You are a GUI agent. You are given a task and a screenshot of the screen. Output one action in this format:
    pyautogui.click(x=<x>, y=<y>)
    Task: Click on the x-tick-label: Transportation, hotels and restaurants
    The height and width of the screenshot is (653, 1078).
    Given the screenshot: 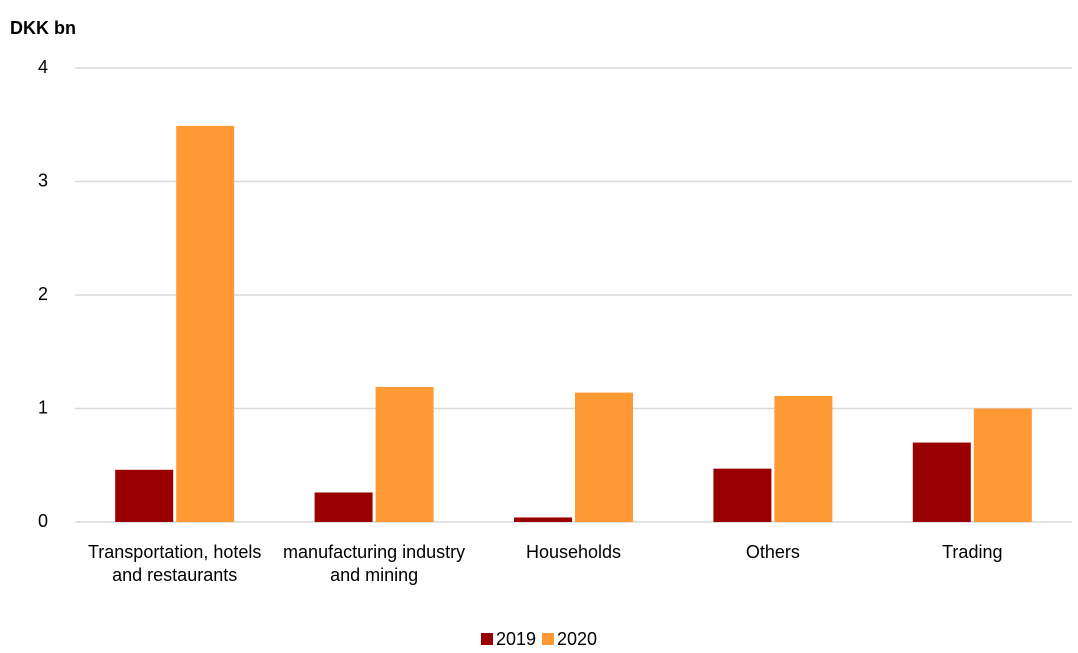 What is the action you would take?
    pyautogui.click(x=174, y=563)
    